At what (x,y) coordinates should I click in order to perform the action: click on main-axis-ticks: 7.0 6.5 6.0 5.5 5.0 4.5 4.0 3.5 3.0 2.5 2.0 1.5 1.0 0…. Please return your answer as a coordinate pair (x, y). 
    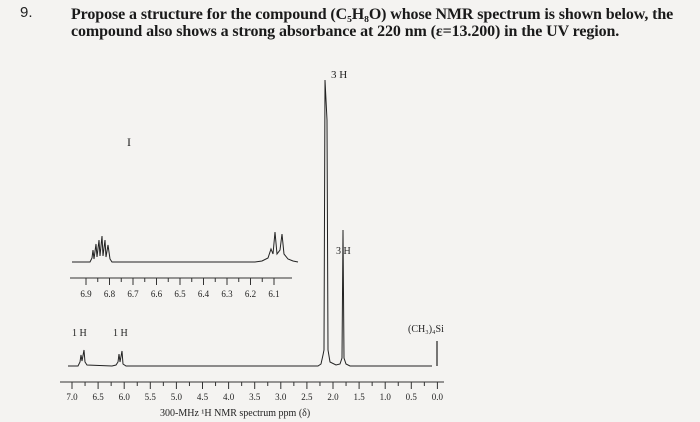
    Looking at the image, I should click on (255, 392).